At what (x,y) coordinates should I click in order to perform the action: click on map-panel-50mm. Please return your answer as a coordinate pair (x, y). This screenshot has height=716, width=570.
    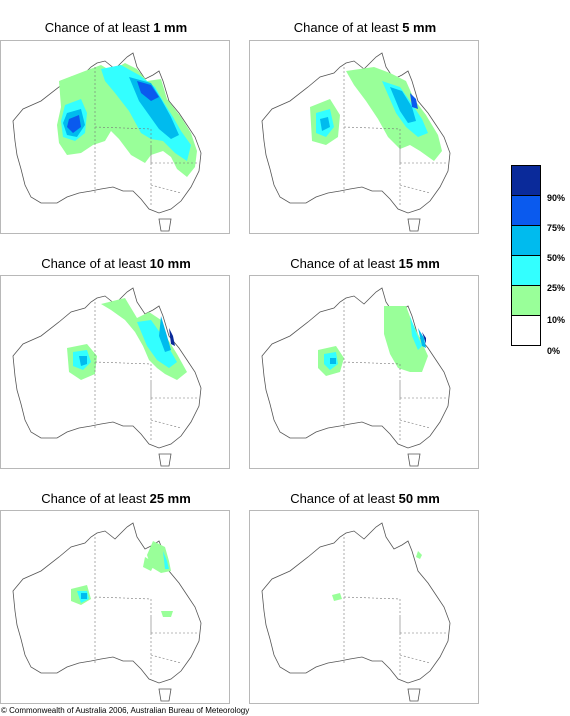
    Looking at the image, I should click on (364, 607).